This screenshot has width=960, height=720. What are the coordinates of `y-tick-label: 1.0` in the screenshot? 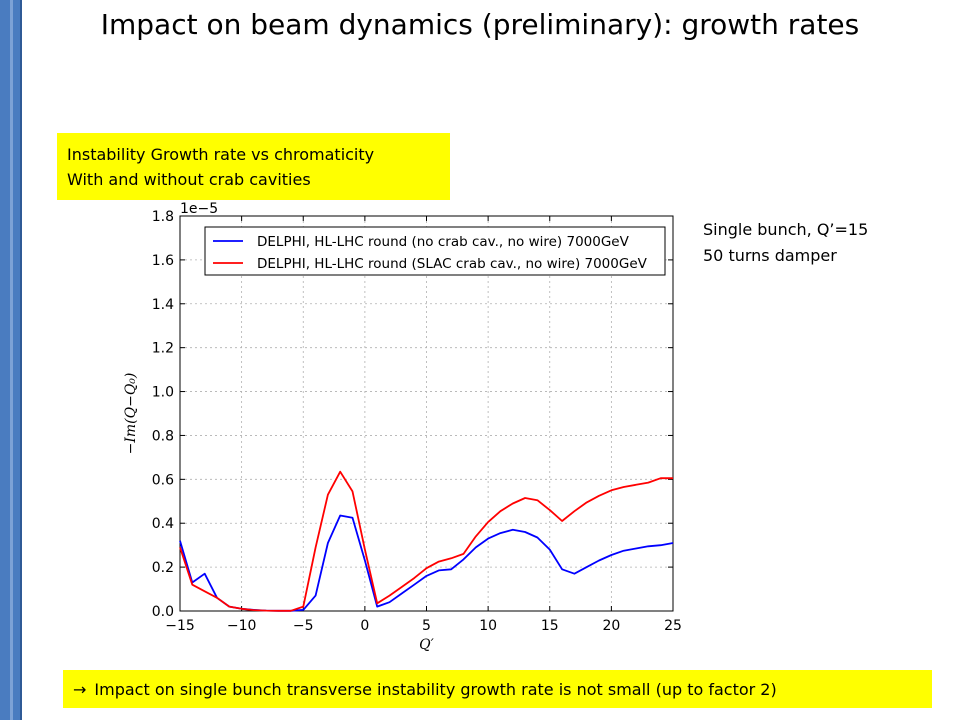 It's located at (163, 393).